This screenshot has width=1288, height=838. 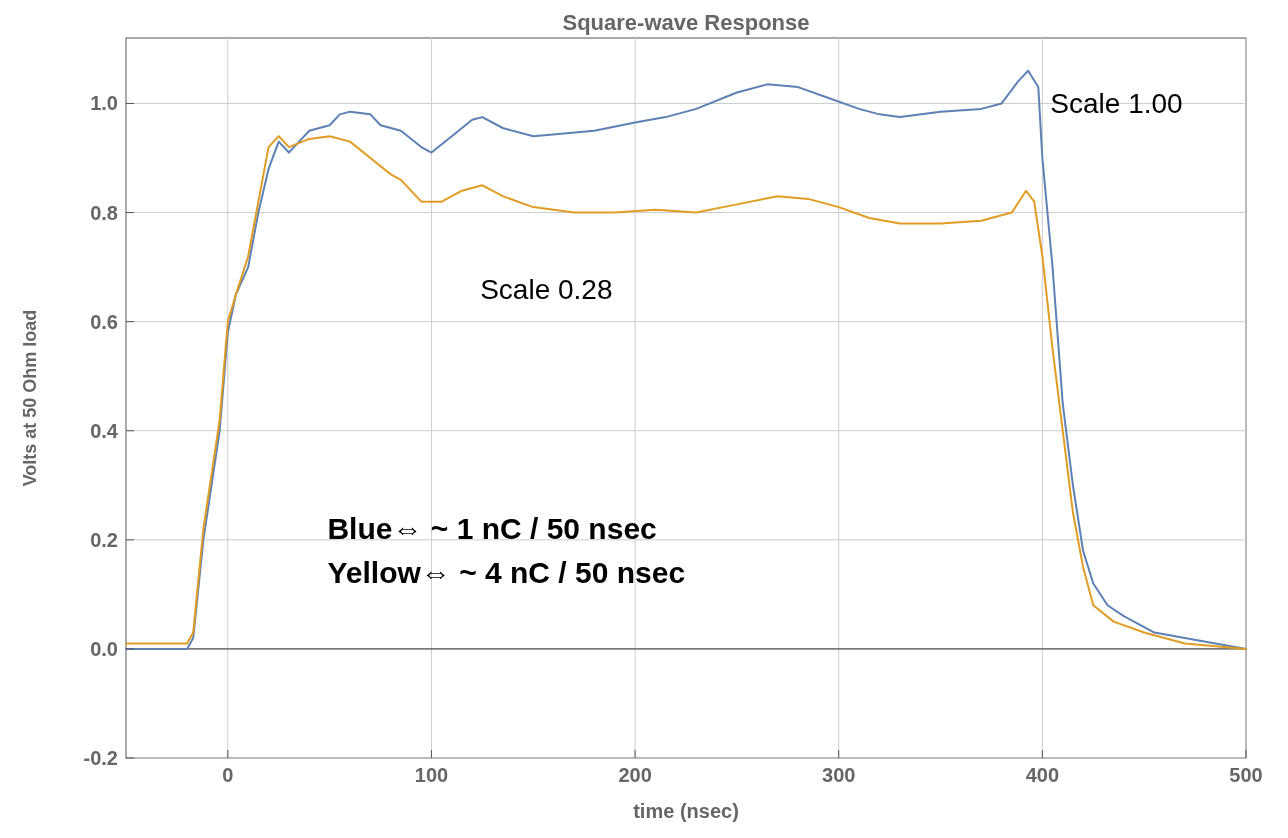 What do you see at coordinates (1116, 104) in the screenshot?
I see `annotation: Scale 1.00` at bounding box center [1116, 104].